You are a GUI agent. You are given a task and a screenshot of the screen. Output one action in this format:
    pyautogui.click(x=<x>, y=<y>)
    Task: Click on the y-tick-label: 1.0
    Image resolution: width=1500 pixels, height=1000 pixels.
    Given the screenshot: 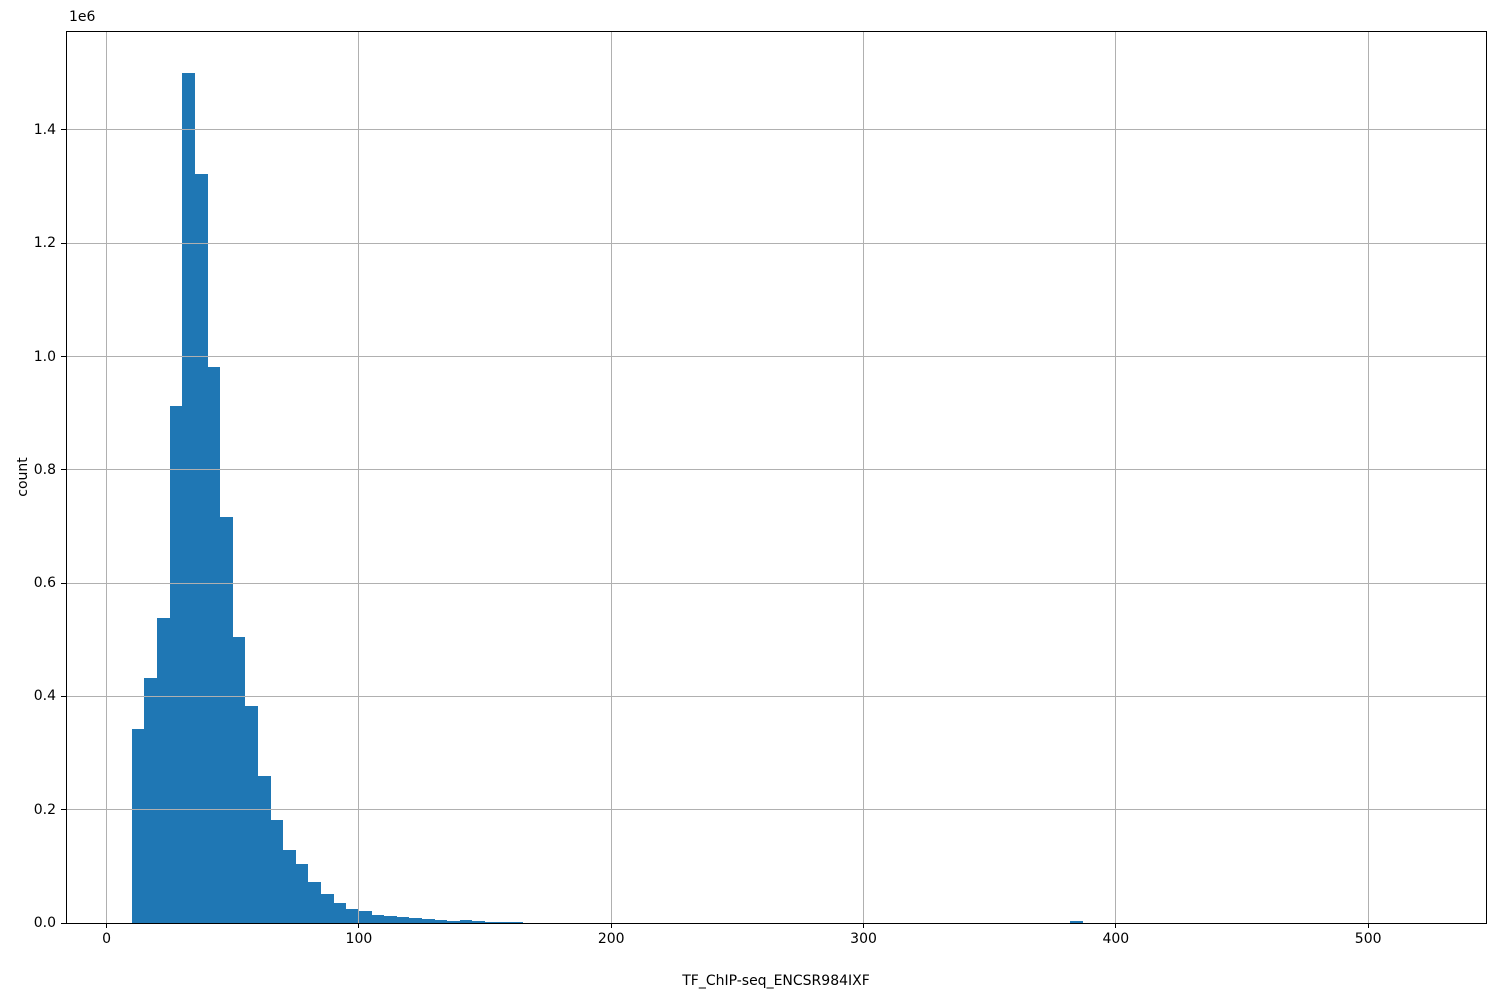 What is the action you would take?
    pyautogui.click(x=44, y=356)
    